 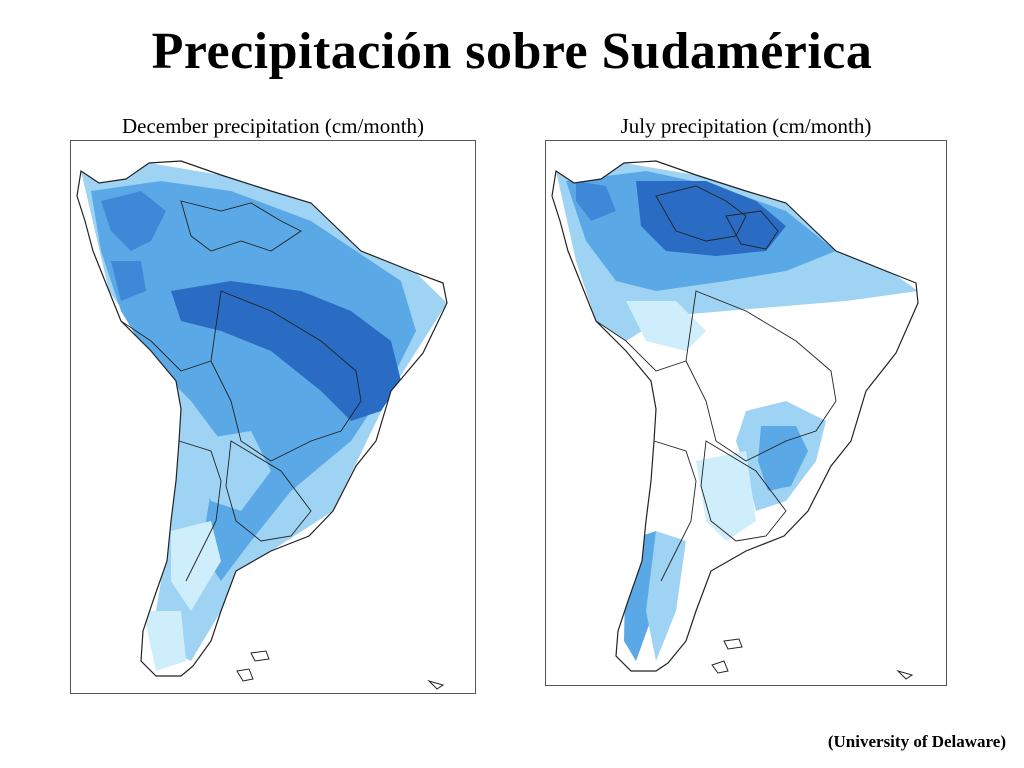 What do you see at coordinates (512, 51) in the screenshot?
I see `page-title: Precipitación sobre Sudamérica` at bounding box center [512, 51].